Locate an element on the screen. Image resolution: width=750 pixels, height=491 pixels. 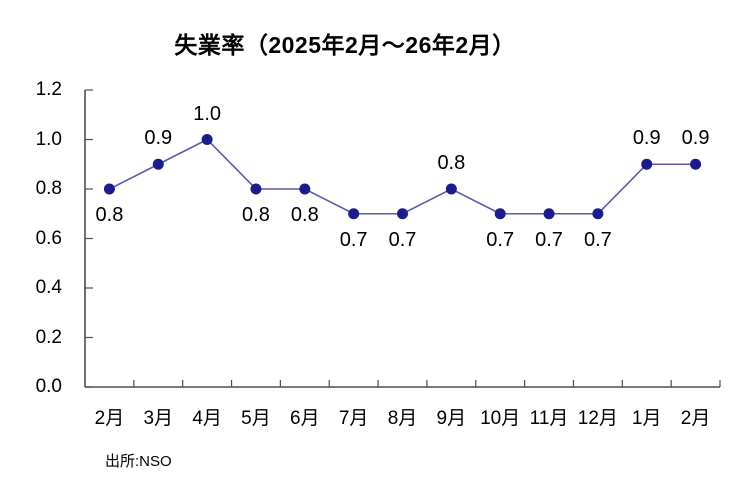
x-tick-label: 11月 is located at coordinates (549, 418).